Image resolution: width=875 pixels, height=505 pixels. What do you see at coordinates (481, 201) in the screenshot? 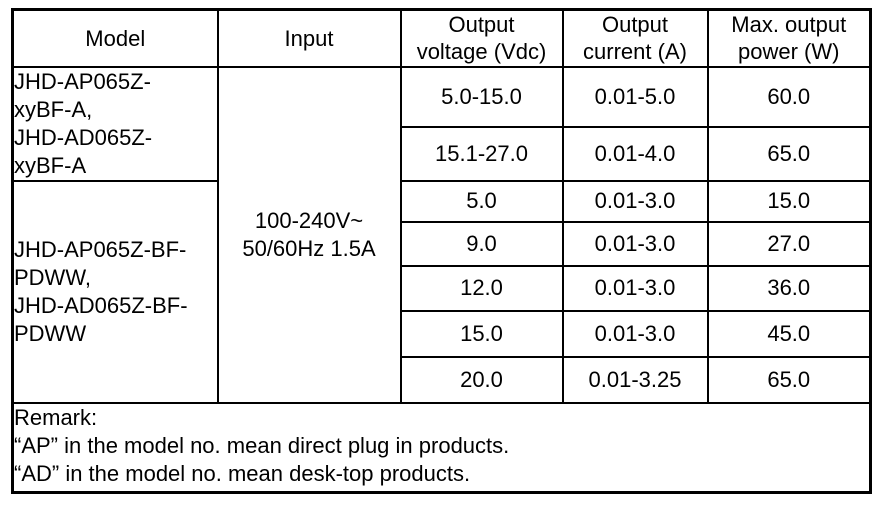
I see `output-voltage-value: 5.0` at bounding box center [481, 201].